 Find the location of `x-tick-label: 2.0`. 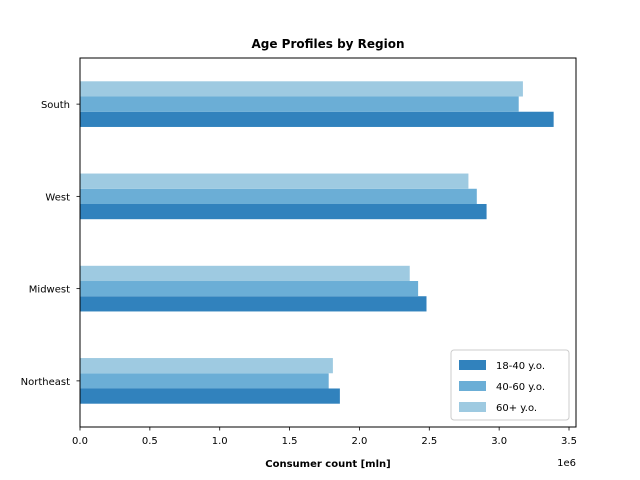

x-tick-label: 2.0 is located at coordinates (359, 441).